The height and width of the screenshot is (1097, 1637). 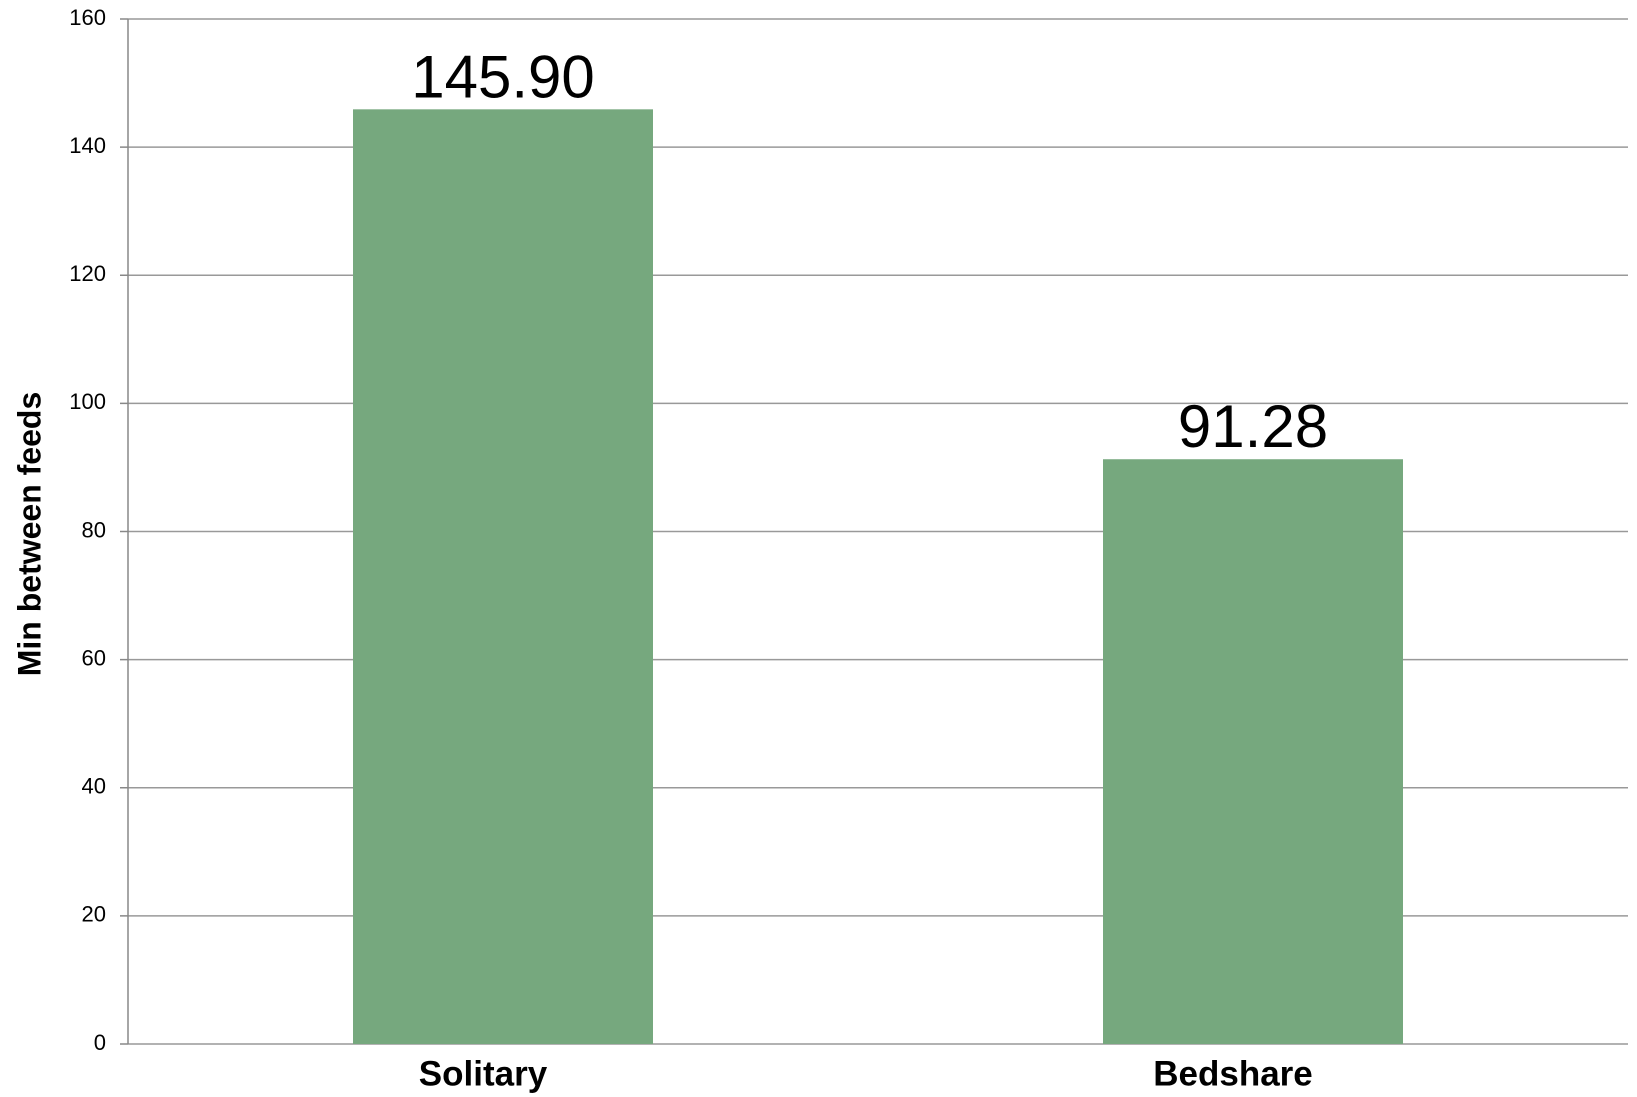 I want to click on value-label: 145.90, so click(x=503, y=76).